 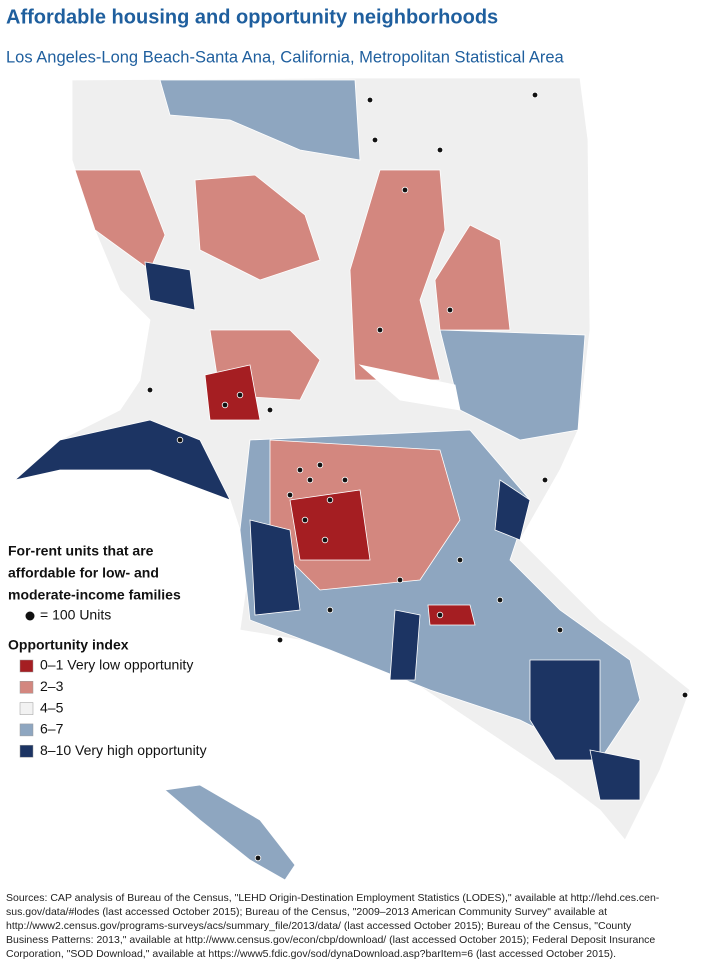 What do you see at coordinates (94, 595) in the screenshot?
I see `legend-title: moderate-income families` at bounding box center [94, 595].